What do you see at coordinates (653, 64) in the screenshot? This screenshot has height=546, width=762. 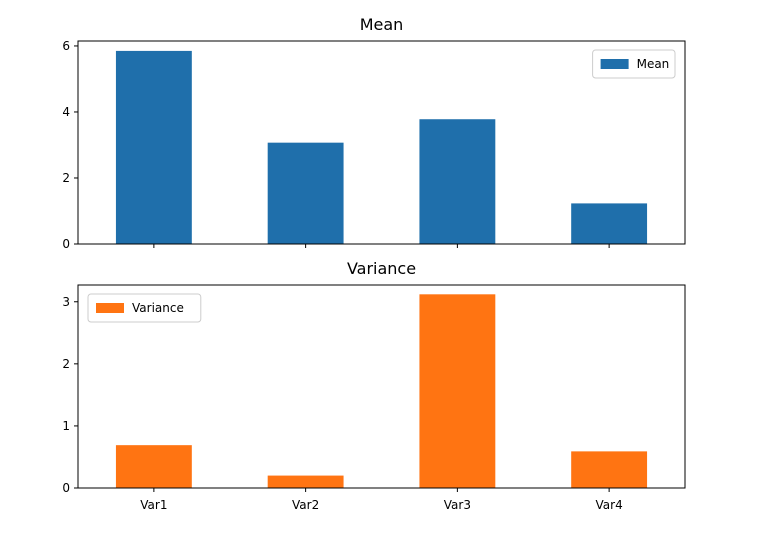 I see `legend-label: Mean` at bounding box center [653, 64].